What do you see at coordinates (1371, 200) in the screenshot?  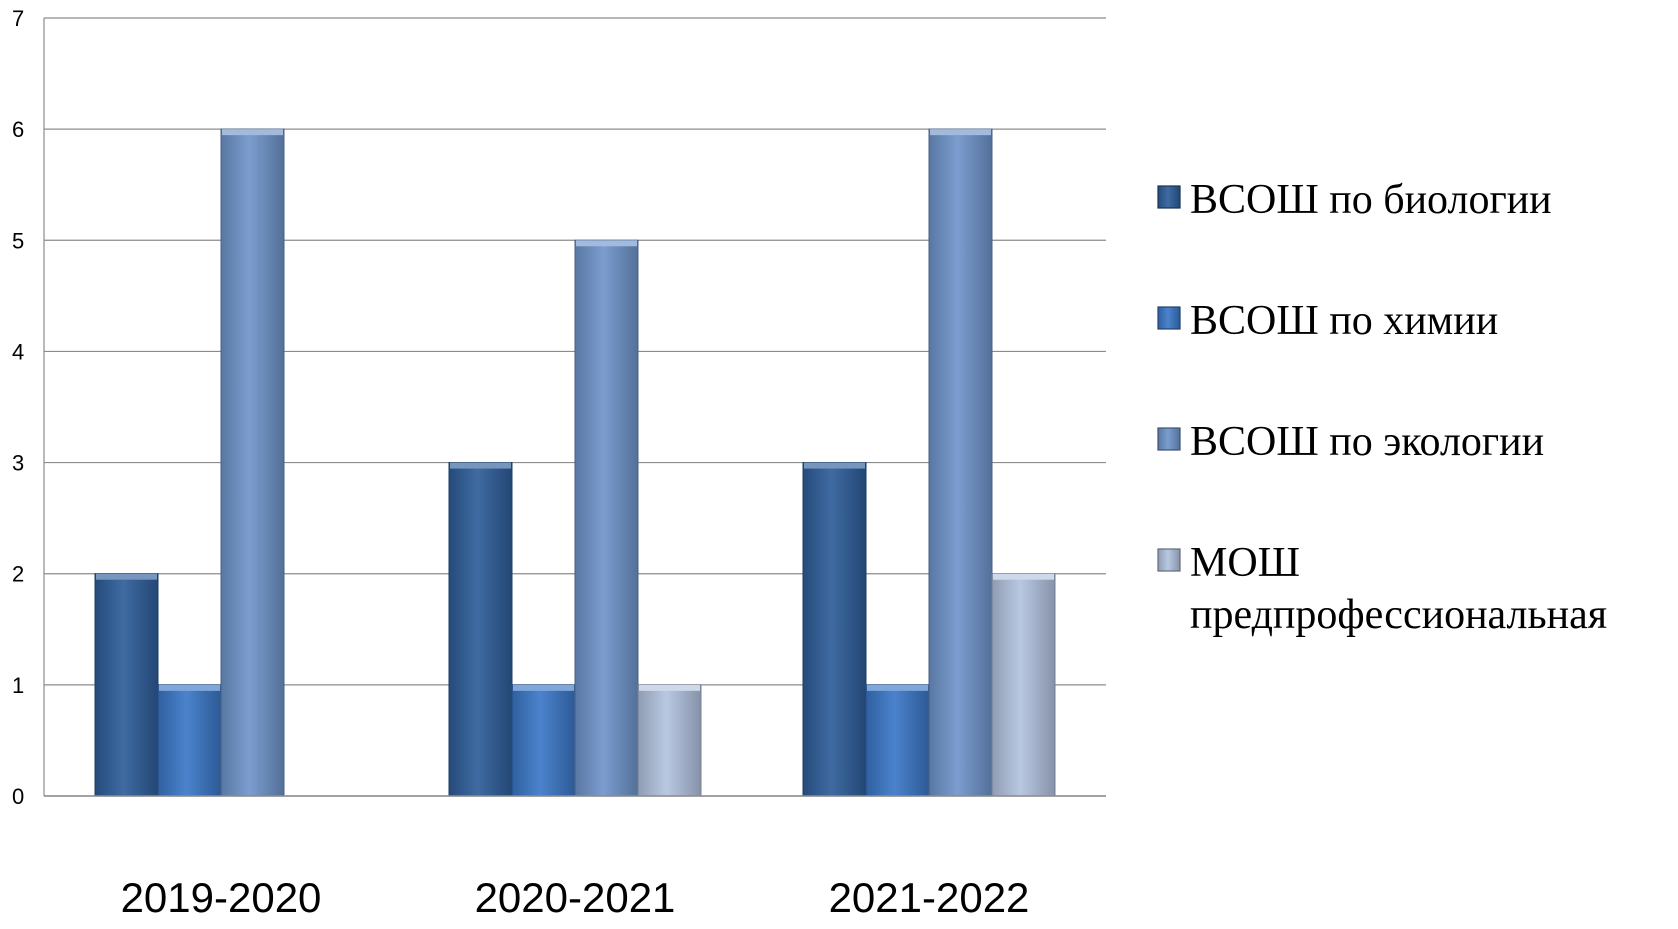 I see `legend-item-label: ВСОШ по биологии` at bounding box center [1371, 200].